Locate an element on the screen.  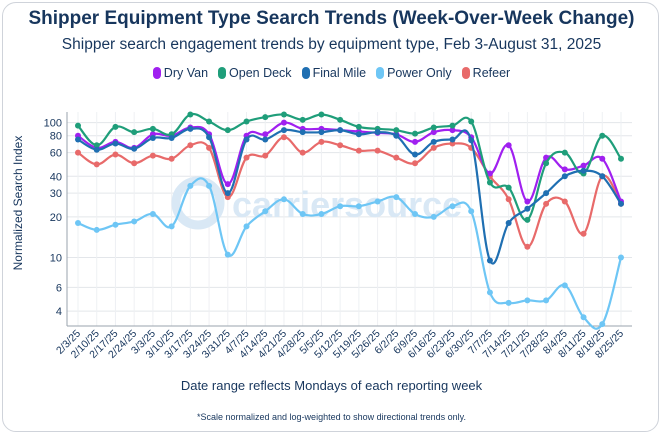
y-tick-label: 20 is located at coordinates (56, 218).